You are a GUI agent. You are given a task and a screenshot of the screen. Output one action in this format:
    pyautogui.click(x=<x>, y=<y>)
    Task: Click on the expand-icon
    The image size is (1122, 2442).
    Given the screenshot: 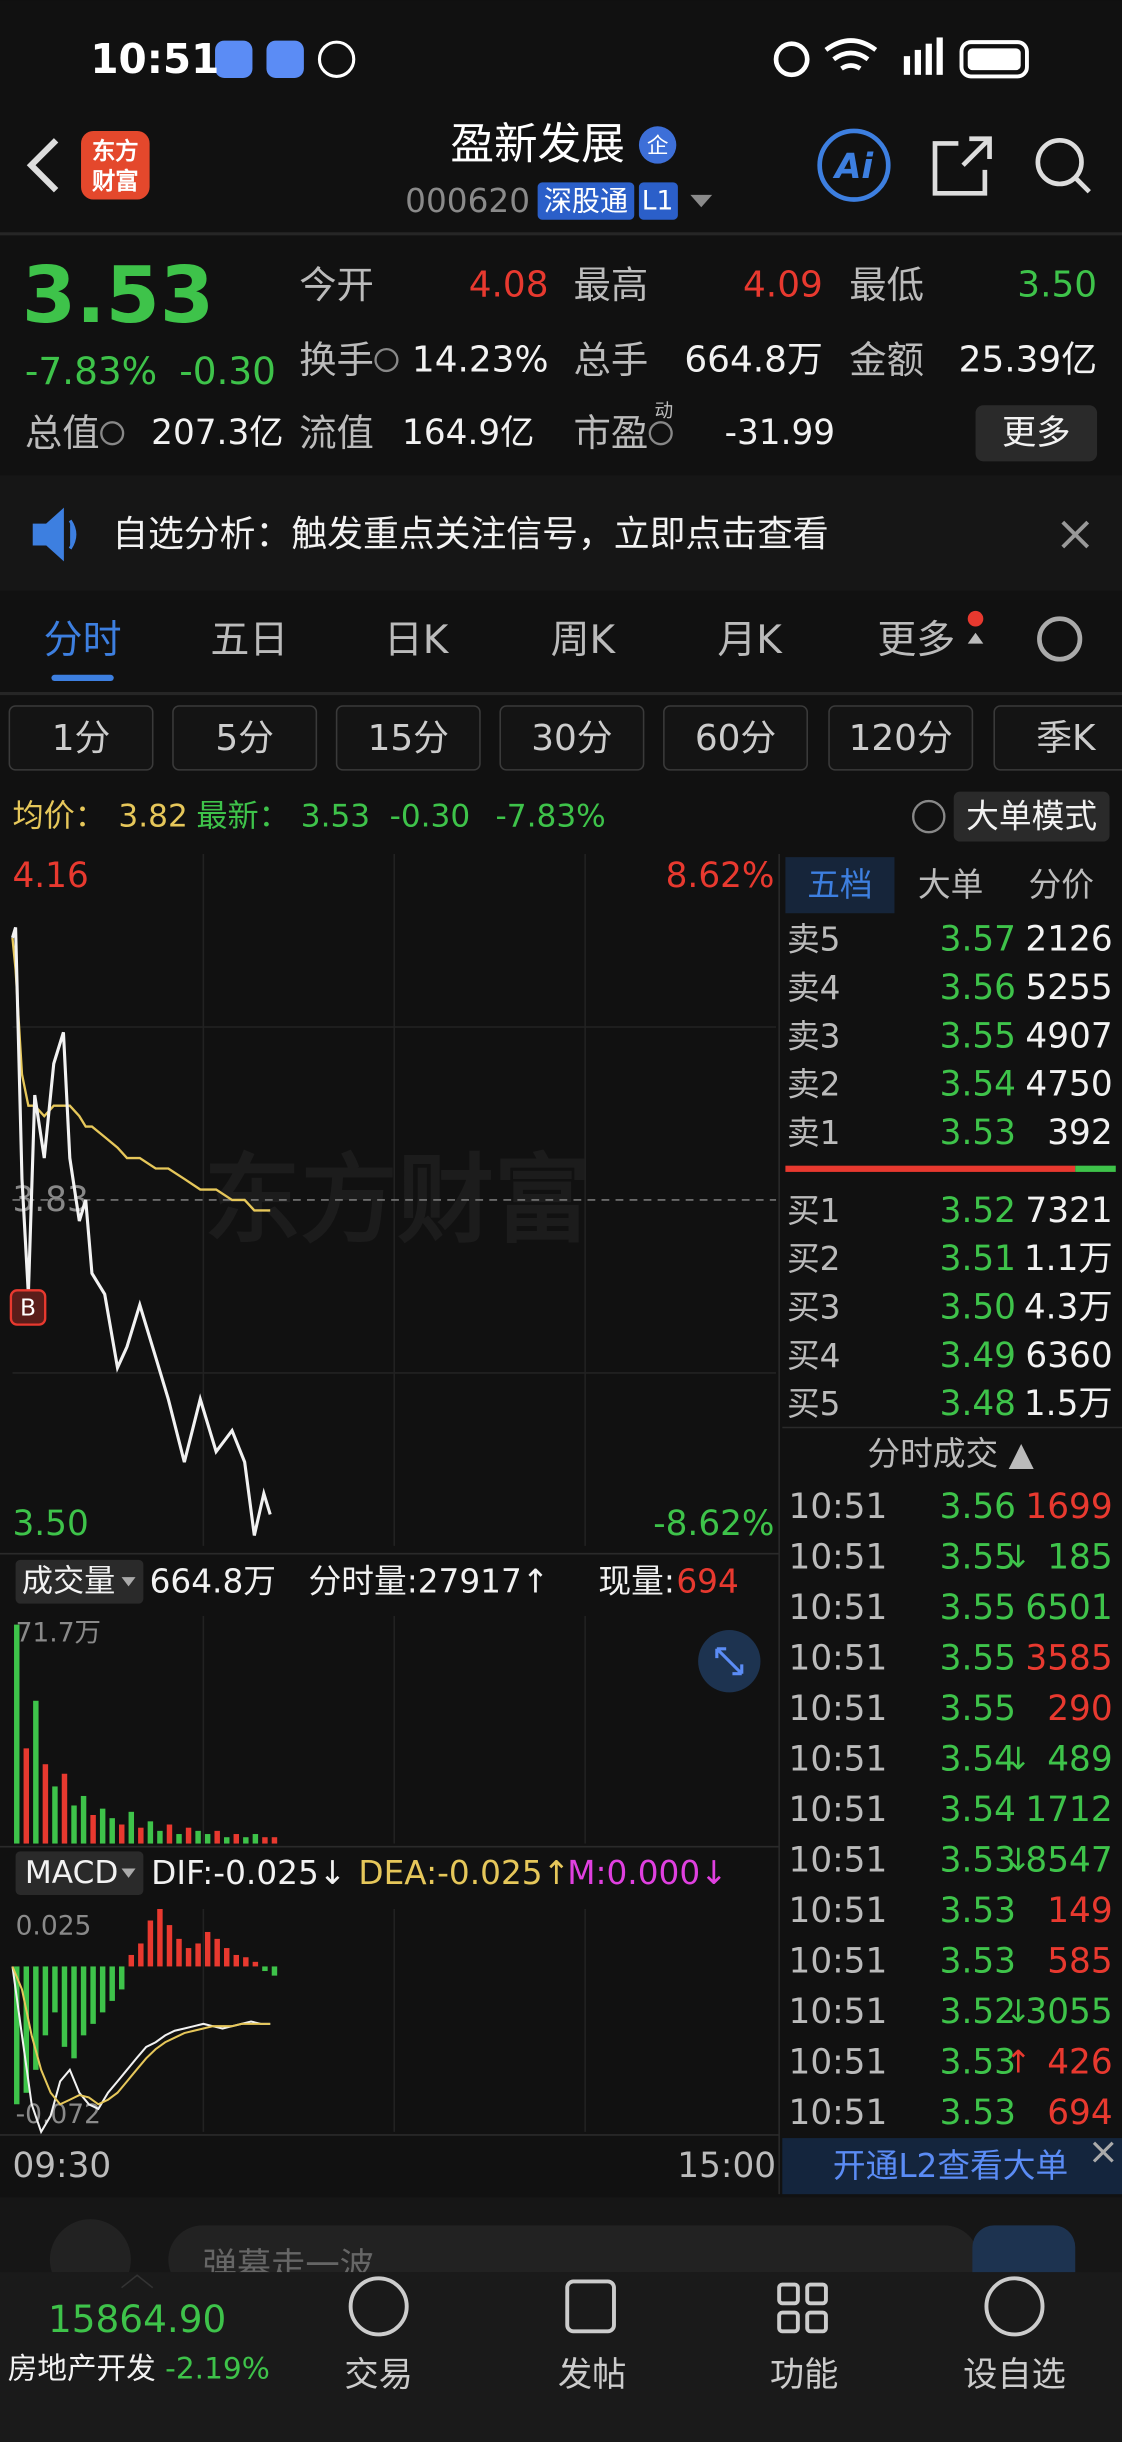 What is the action you would take?
    pyautogui.click(x=729, y=1661)
    